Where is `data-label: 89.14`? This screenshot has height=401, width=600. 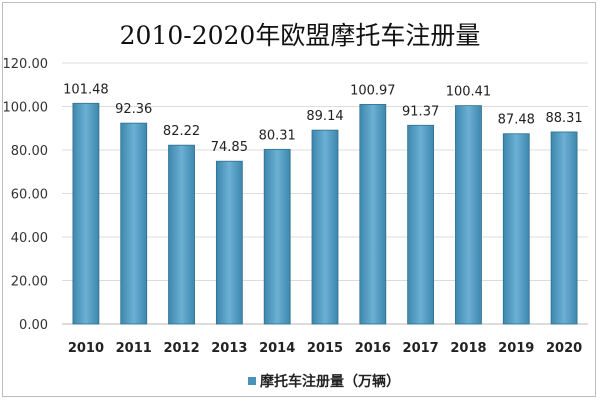
data-label: 89.14 is located at coordinates (324, 116).